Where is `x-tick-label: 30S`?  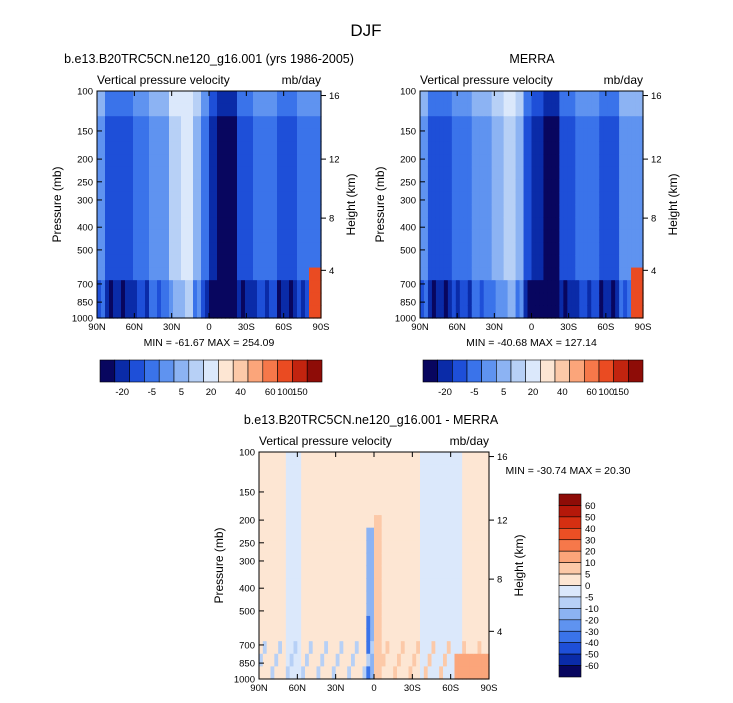 x-tick-label: 30S is located at coordinates (568, 327).